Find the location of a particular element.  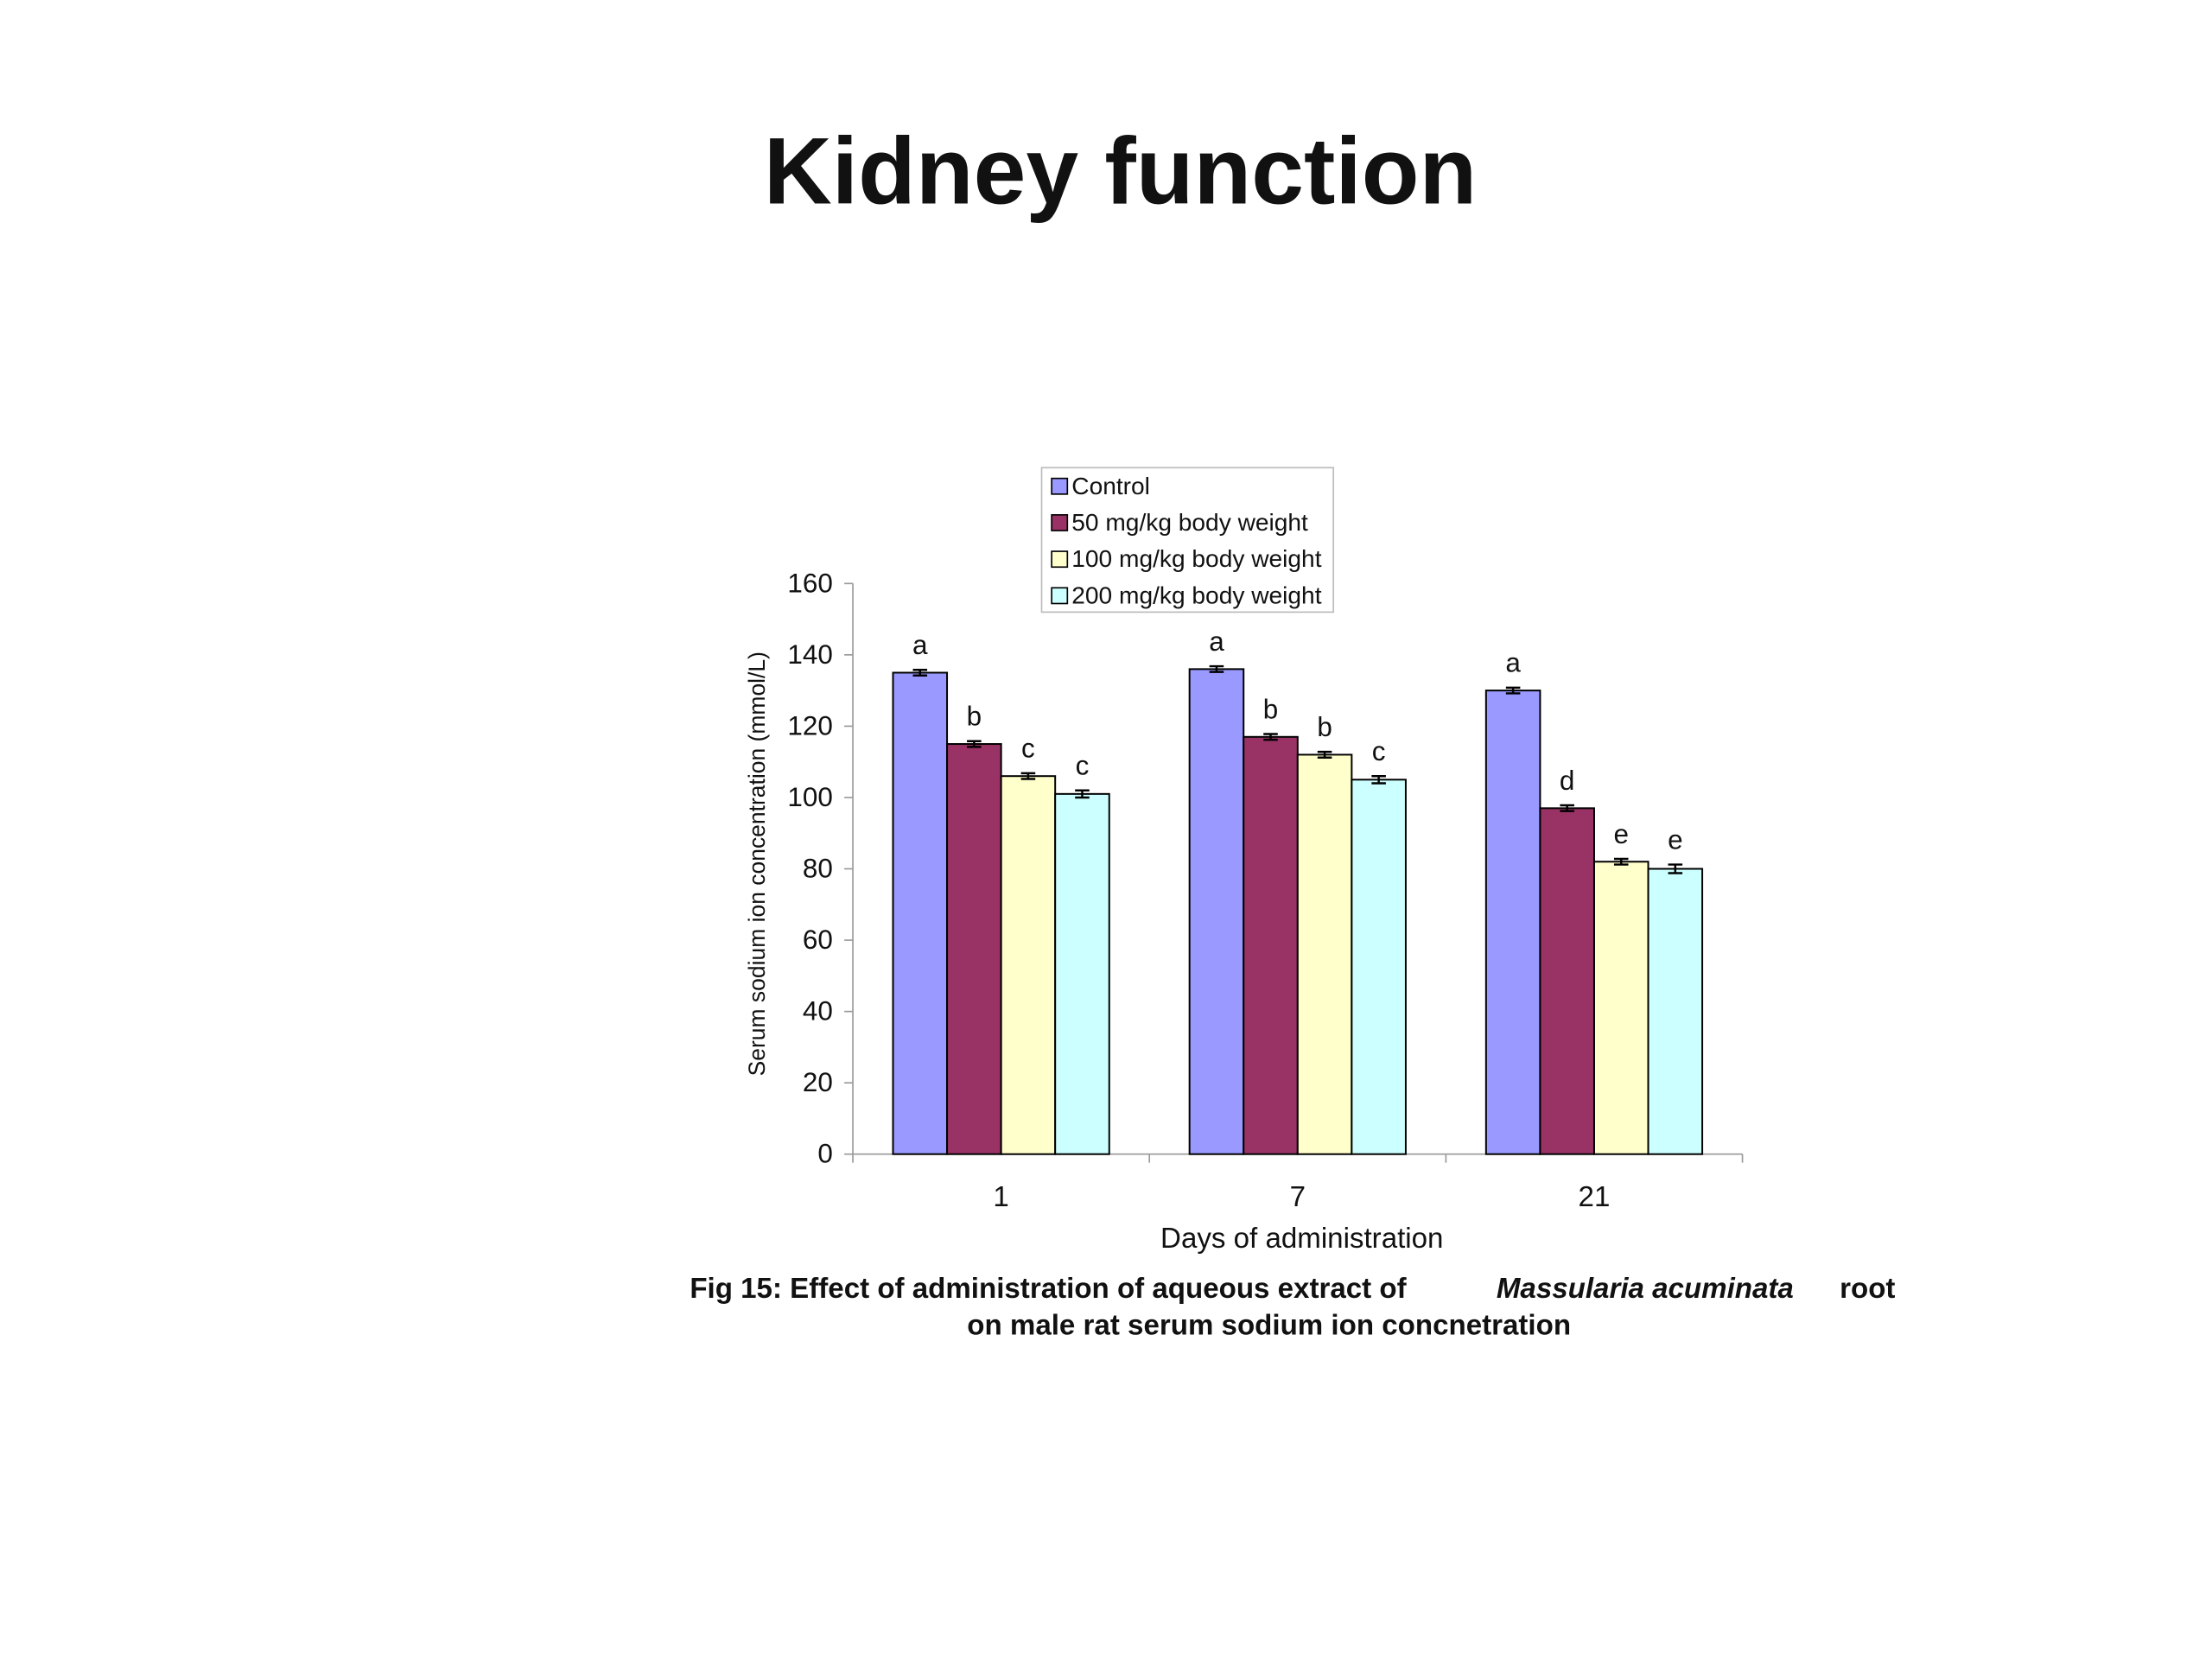

y-tick-label: 160 is located at coordinates (809, 583).